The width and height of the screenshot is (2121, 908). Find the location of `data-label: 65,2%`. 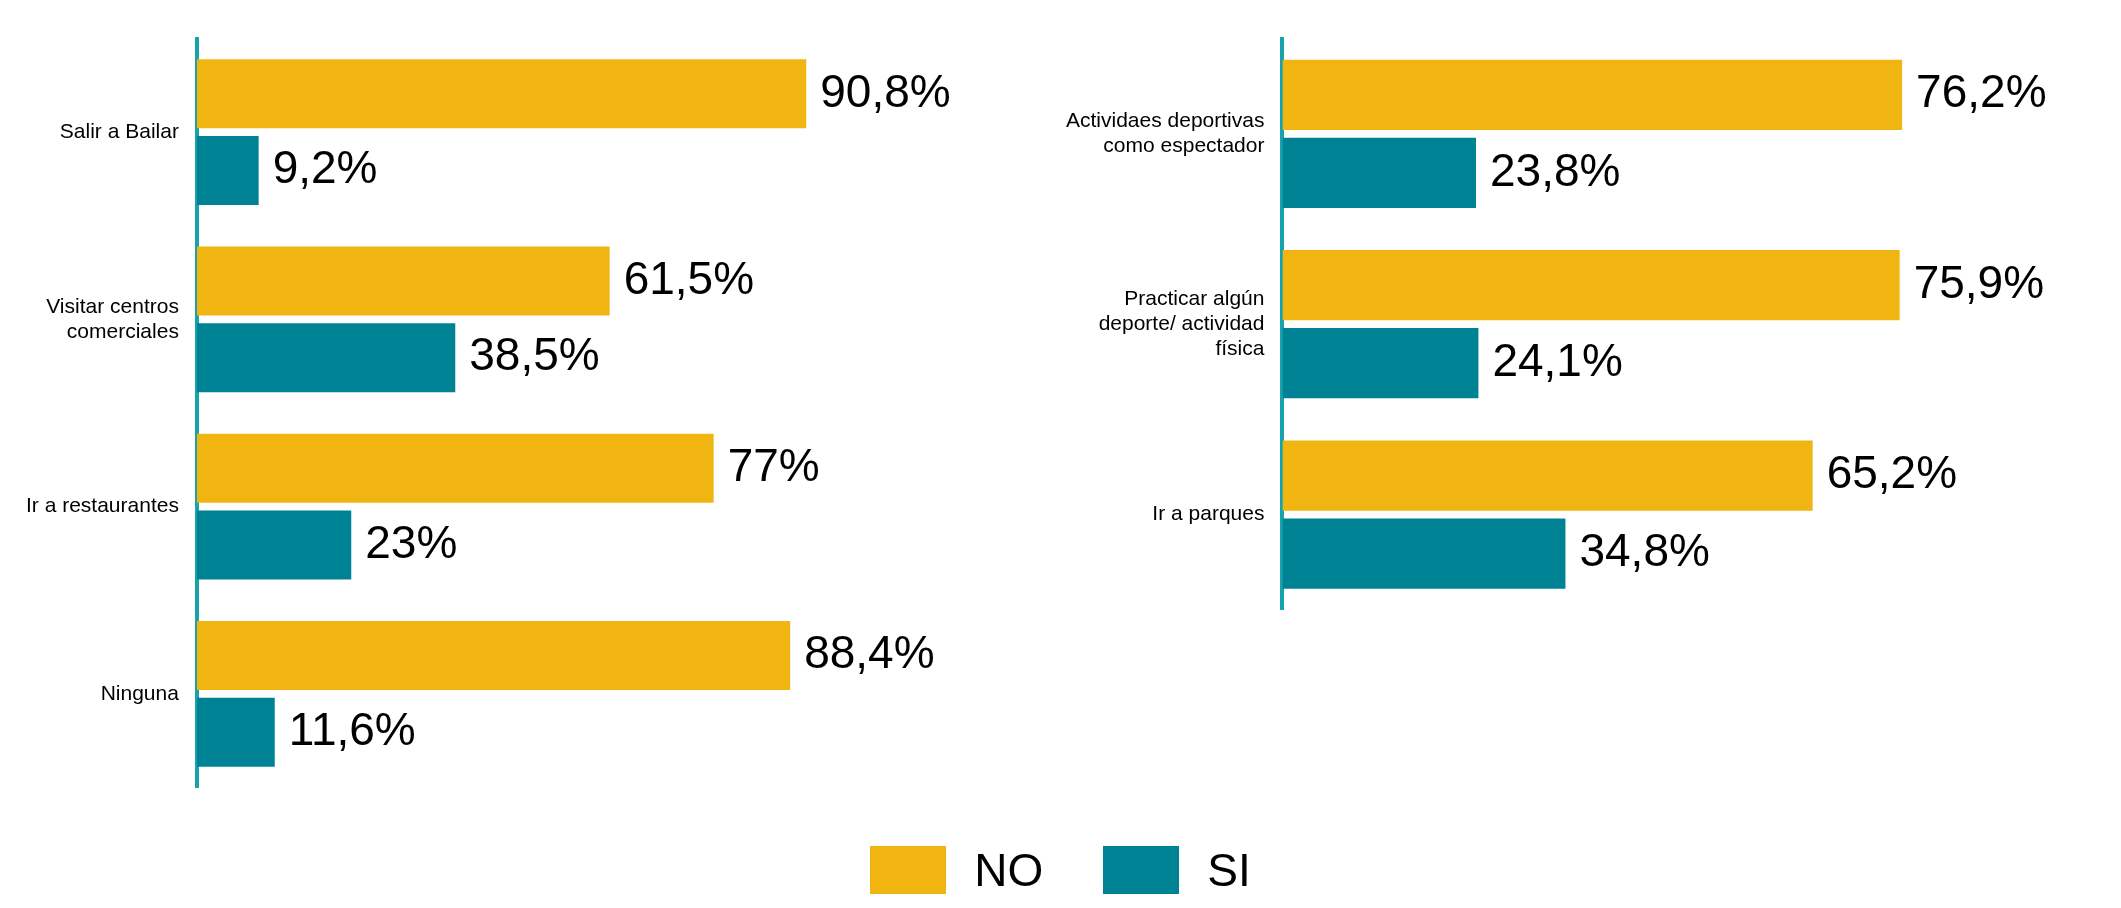

data-label: 65,2% is located at coordinates (1892, 472).